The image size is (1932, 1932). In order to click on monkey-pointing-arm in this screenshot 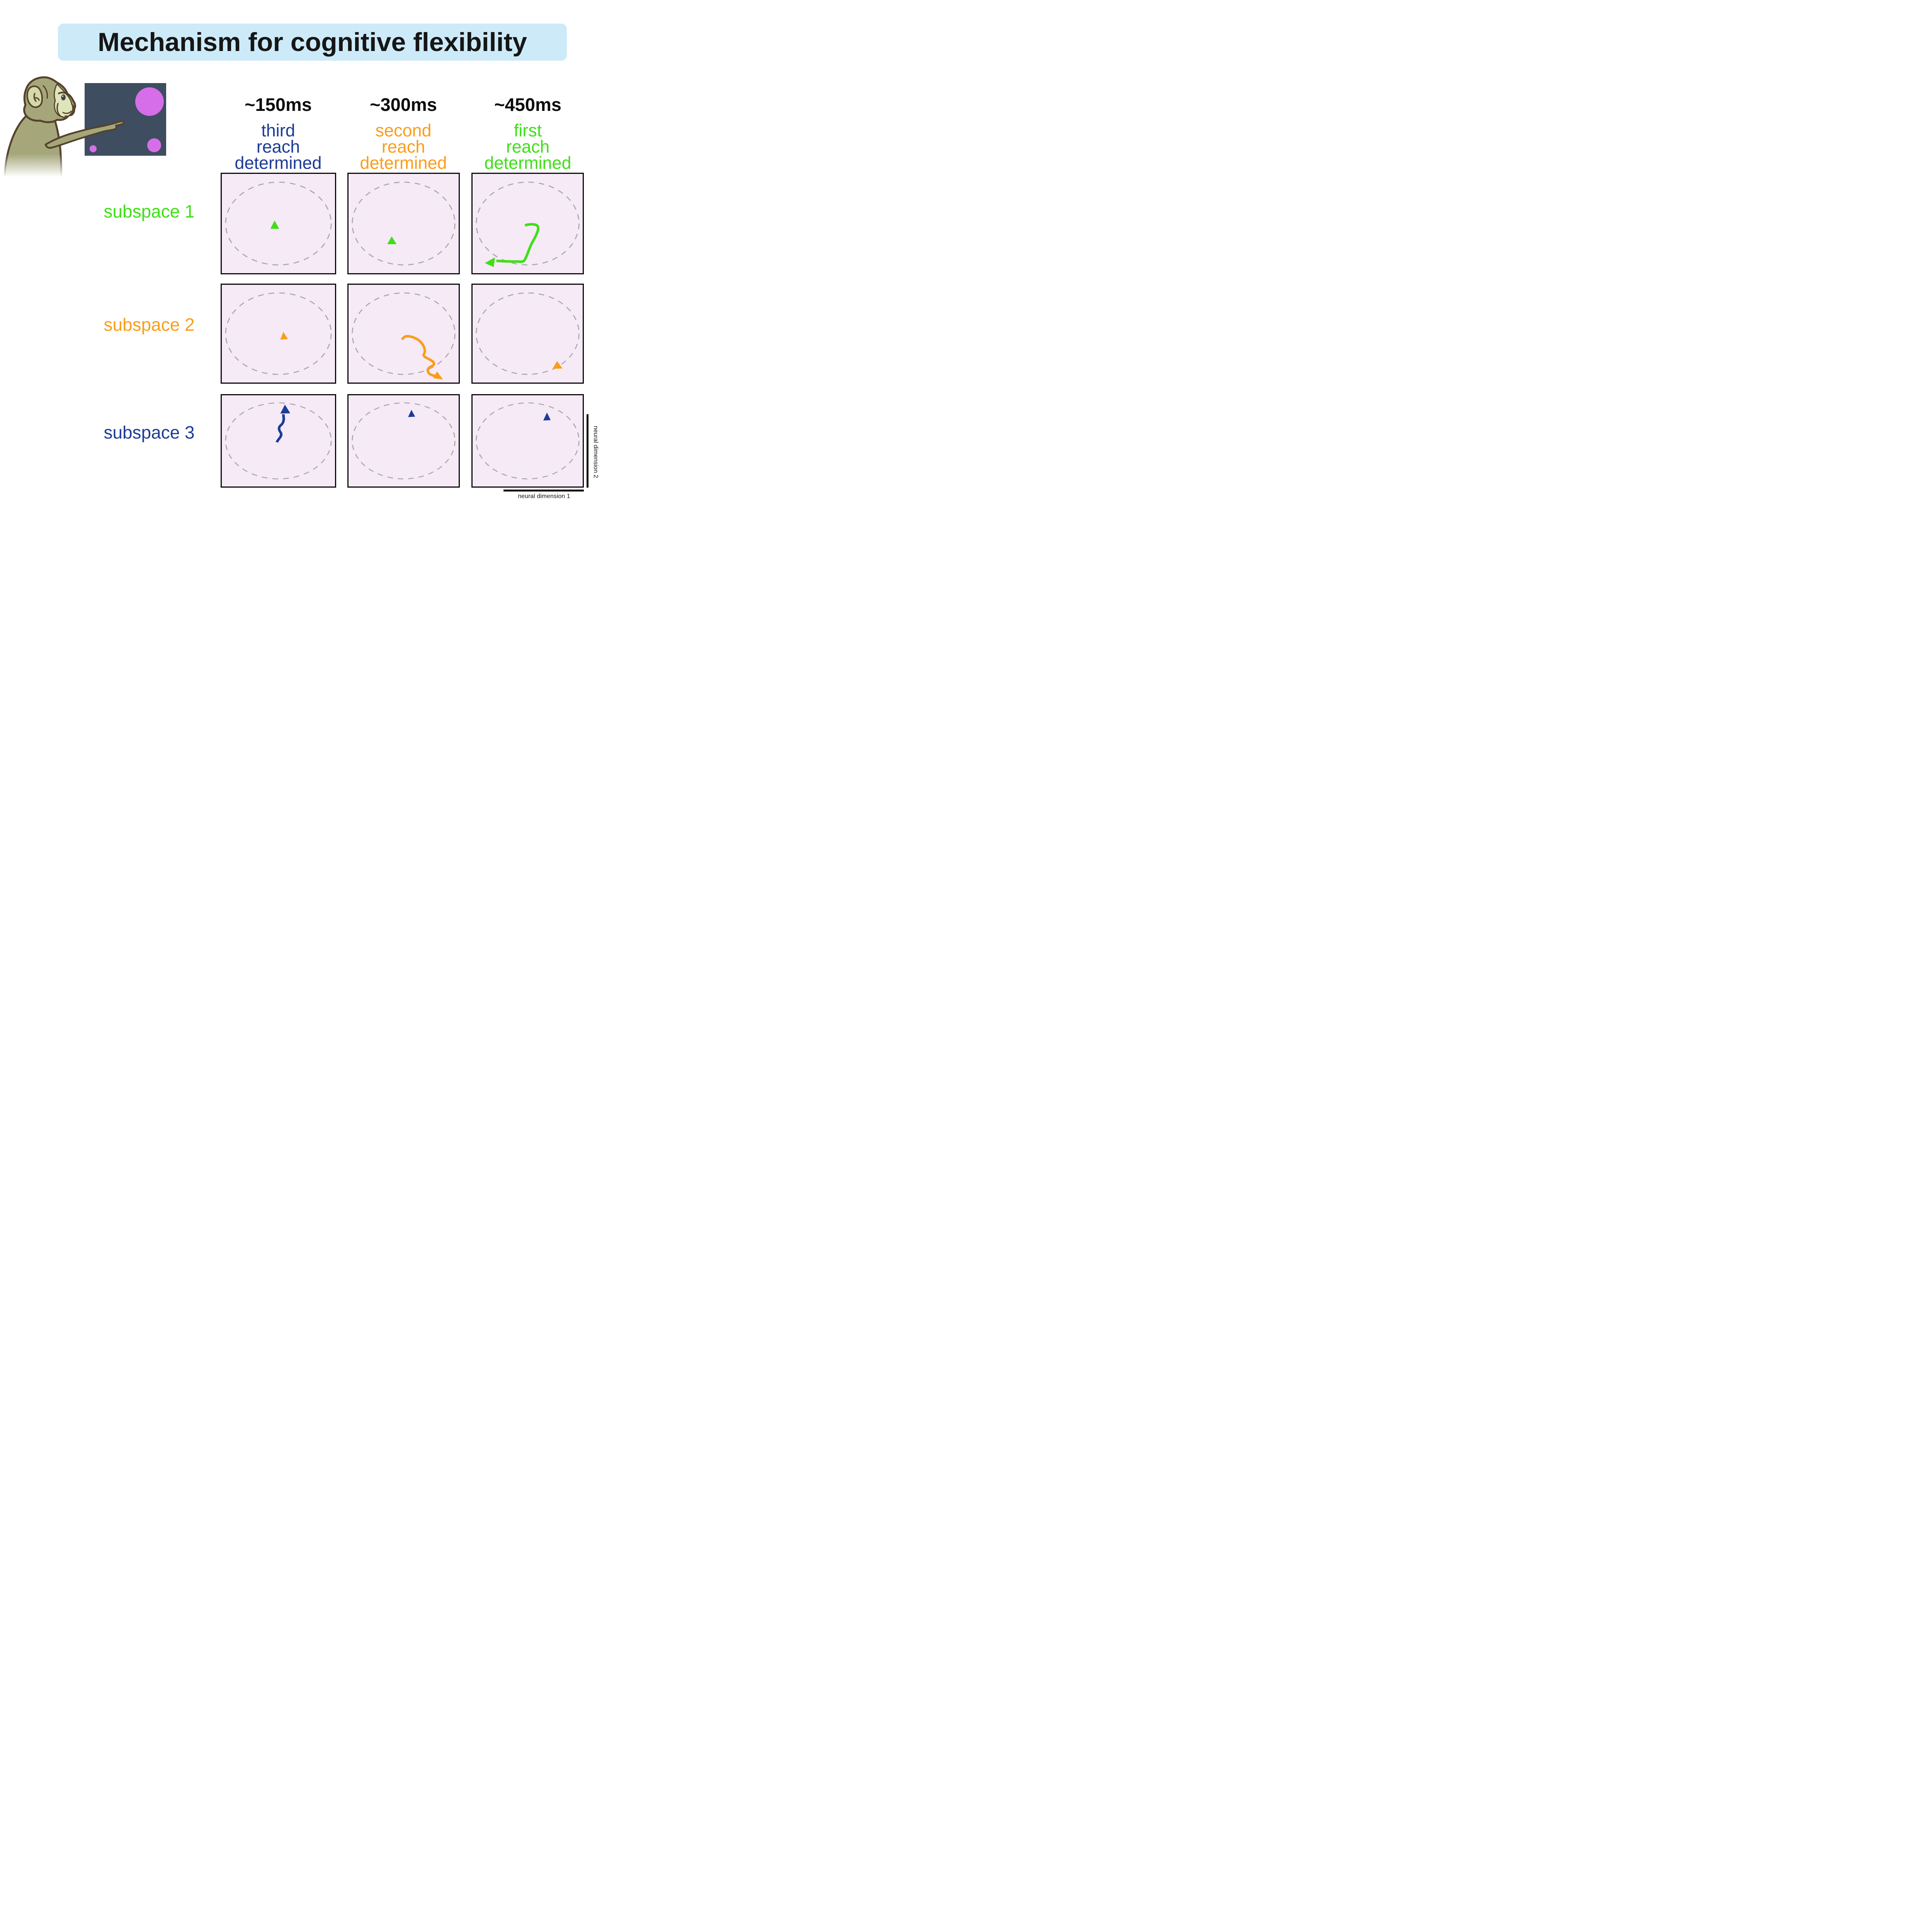, I will do `click(85, 135)`.